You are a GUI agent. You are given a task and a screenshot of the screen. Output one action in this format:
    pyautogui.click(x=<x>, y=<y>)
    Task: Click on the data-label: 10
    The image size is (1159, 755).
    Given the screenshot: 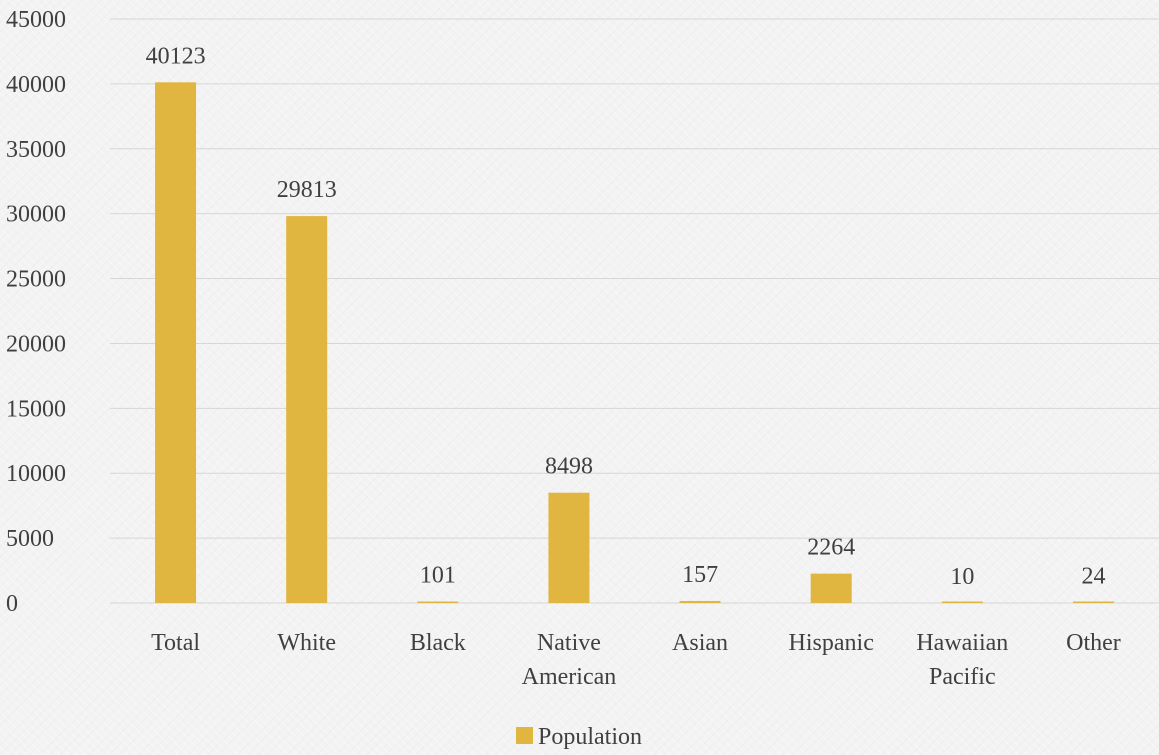 What is the action you would take?
    pyautogui.click(x=962, y=577)
    